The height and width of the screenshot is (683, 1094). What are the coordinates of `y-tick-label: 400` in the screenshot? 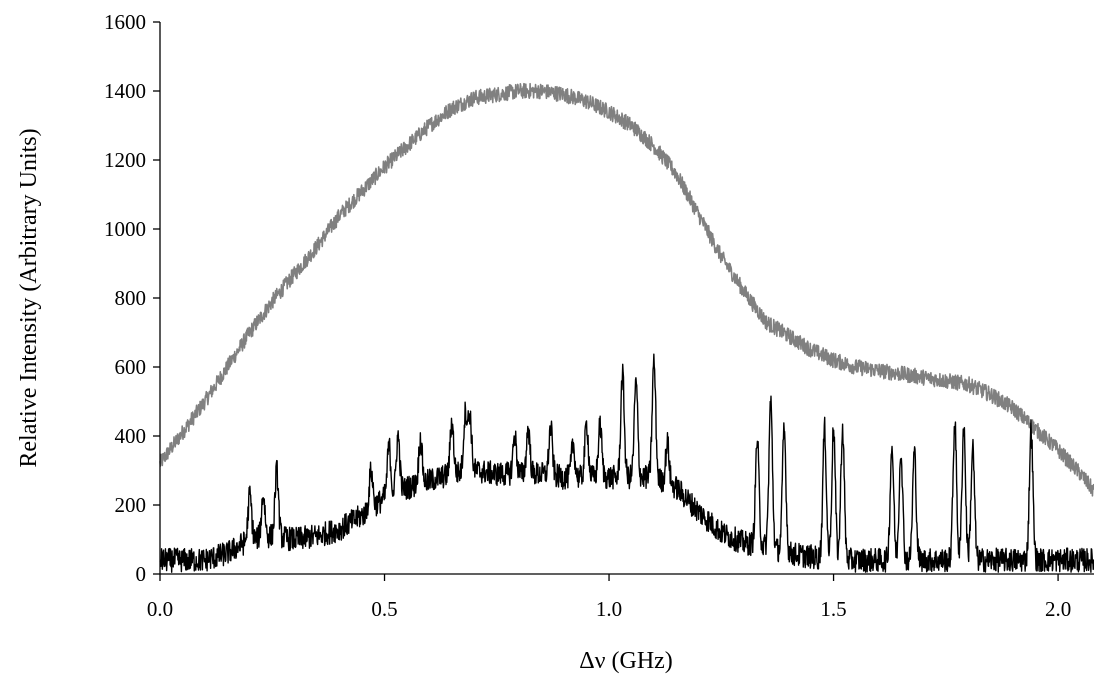 It's located at (131, 436).